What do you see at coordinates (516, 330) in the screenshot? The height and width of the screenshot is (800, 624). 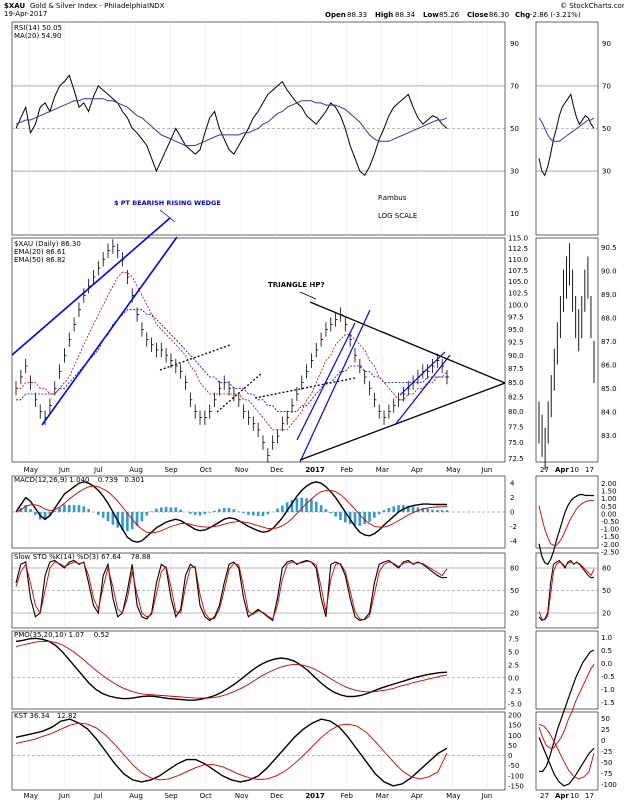 I see `price-y-tick: 95.0` at bounding box center [516, 330].